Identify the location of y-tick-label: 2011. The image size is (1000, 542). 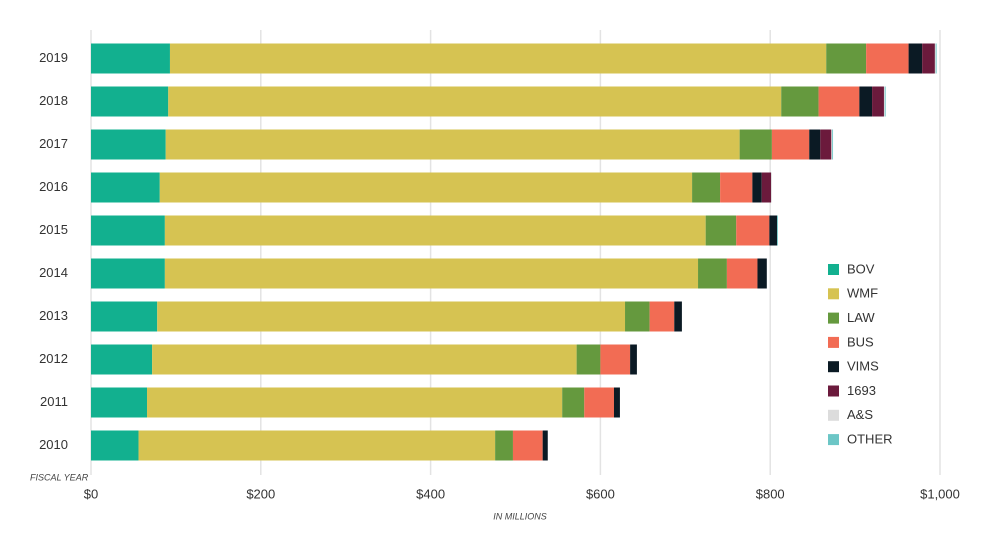
(54, 401).